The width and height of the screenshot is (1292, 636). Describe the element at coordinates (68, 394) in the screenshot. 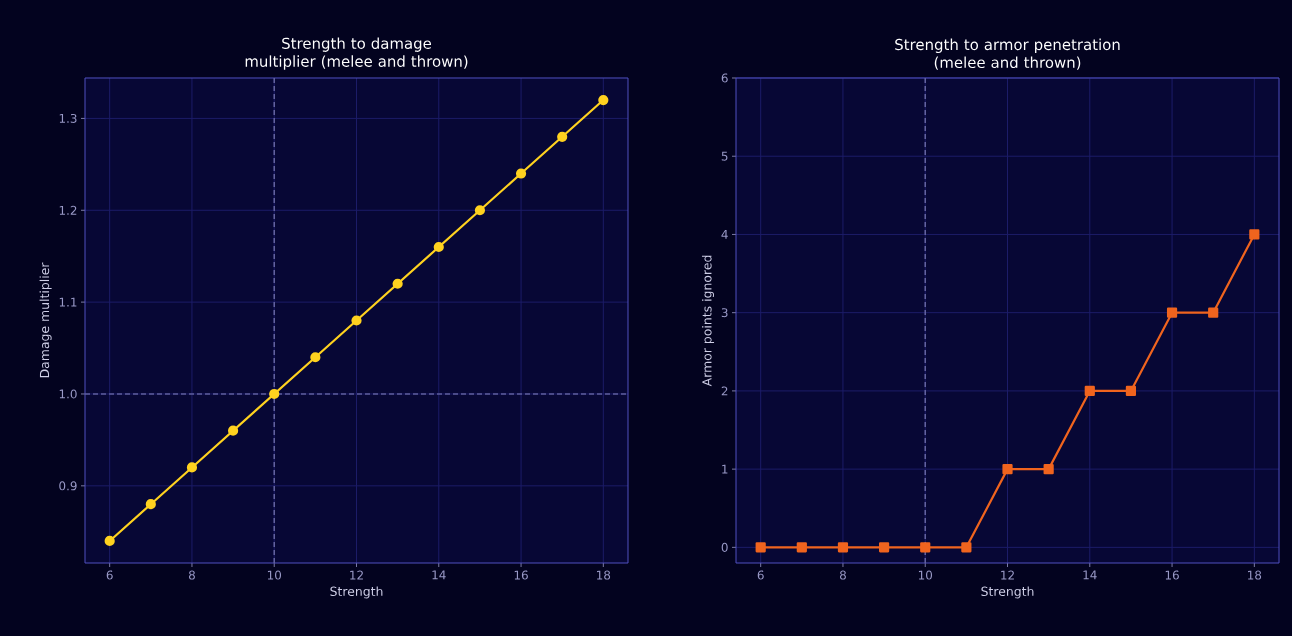

I see `y-tick-label: 1.0` at that location.